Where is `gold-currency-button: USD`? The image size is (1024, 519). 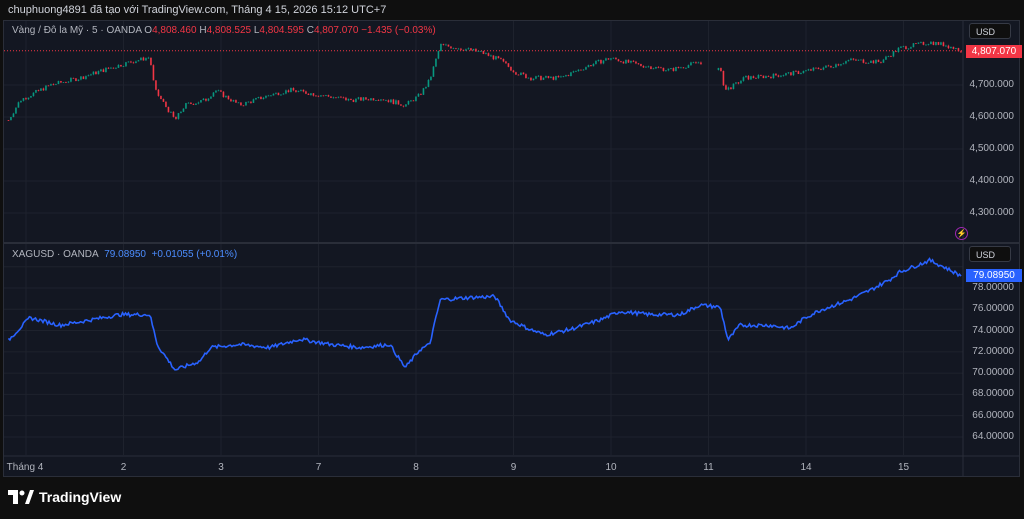 gold-currency-button: USD is located at coordinates (990, 31).